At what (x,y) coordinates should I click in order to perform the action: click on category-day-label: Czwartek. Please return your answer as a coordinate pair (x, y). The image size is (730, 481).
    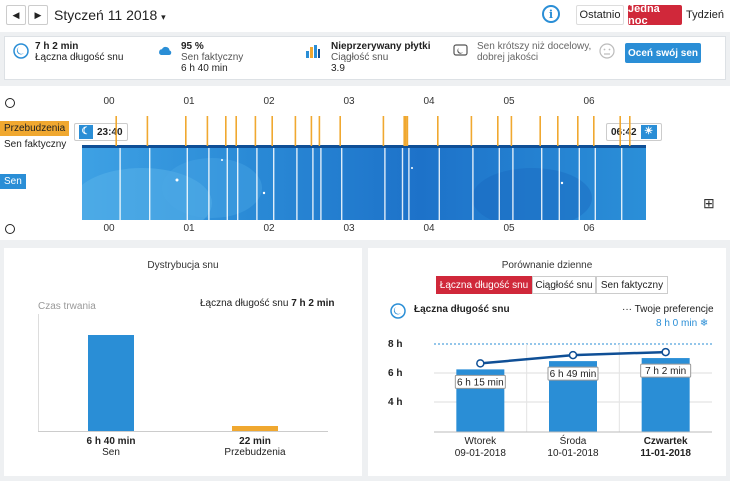
    Looking at the image, I should click on (666, 441).